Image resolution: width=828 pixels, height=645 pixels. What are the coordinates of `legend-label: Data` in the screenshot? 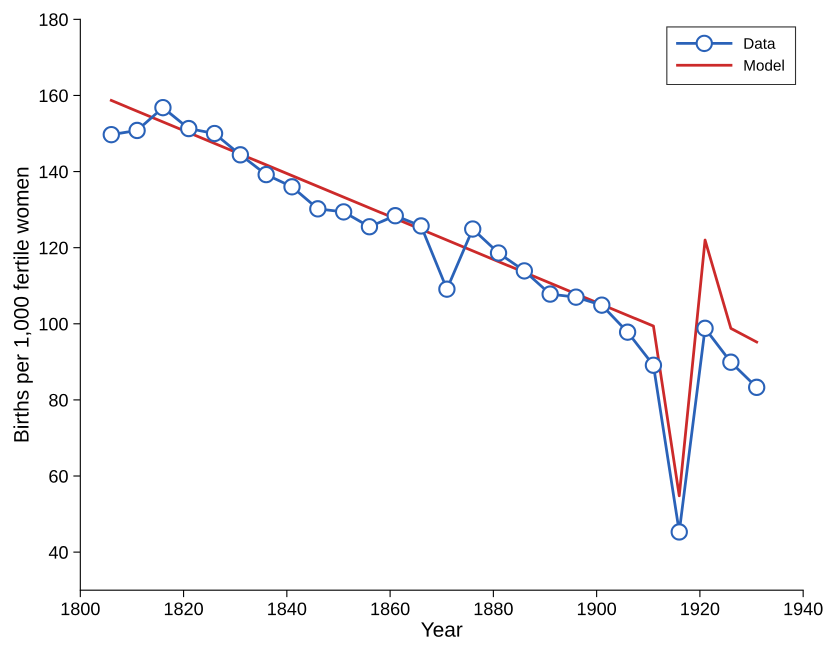 It's located at (760, 43).